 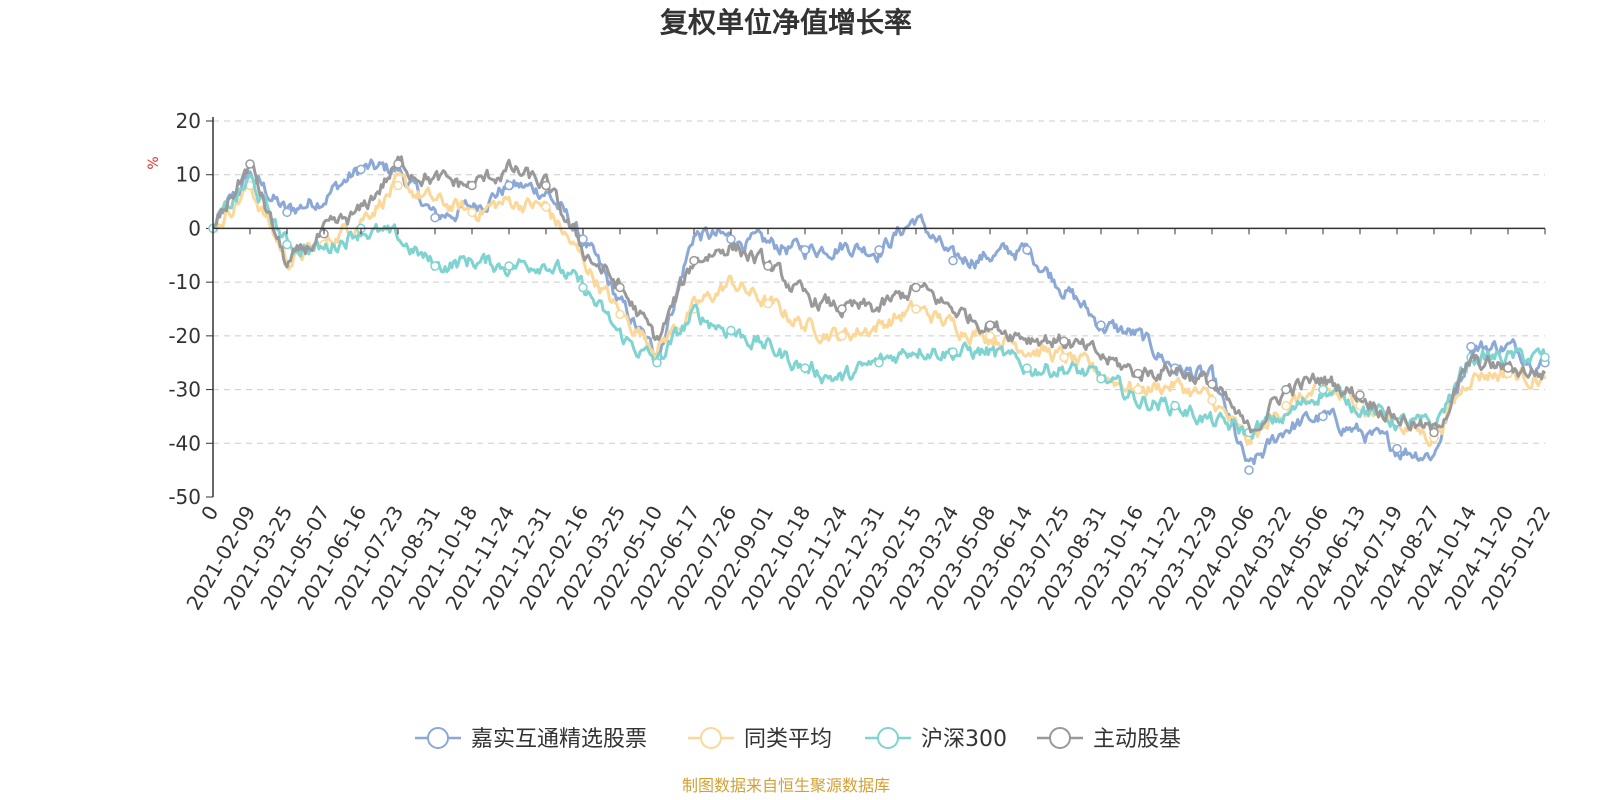 I want to click on y-tick-label: -30, so click(x=184, y=390).